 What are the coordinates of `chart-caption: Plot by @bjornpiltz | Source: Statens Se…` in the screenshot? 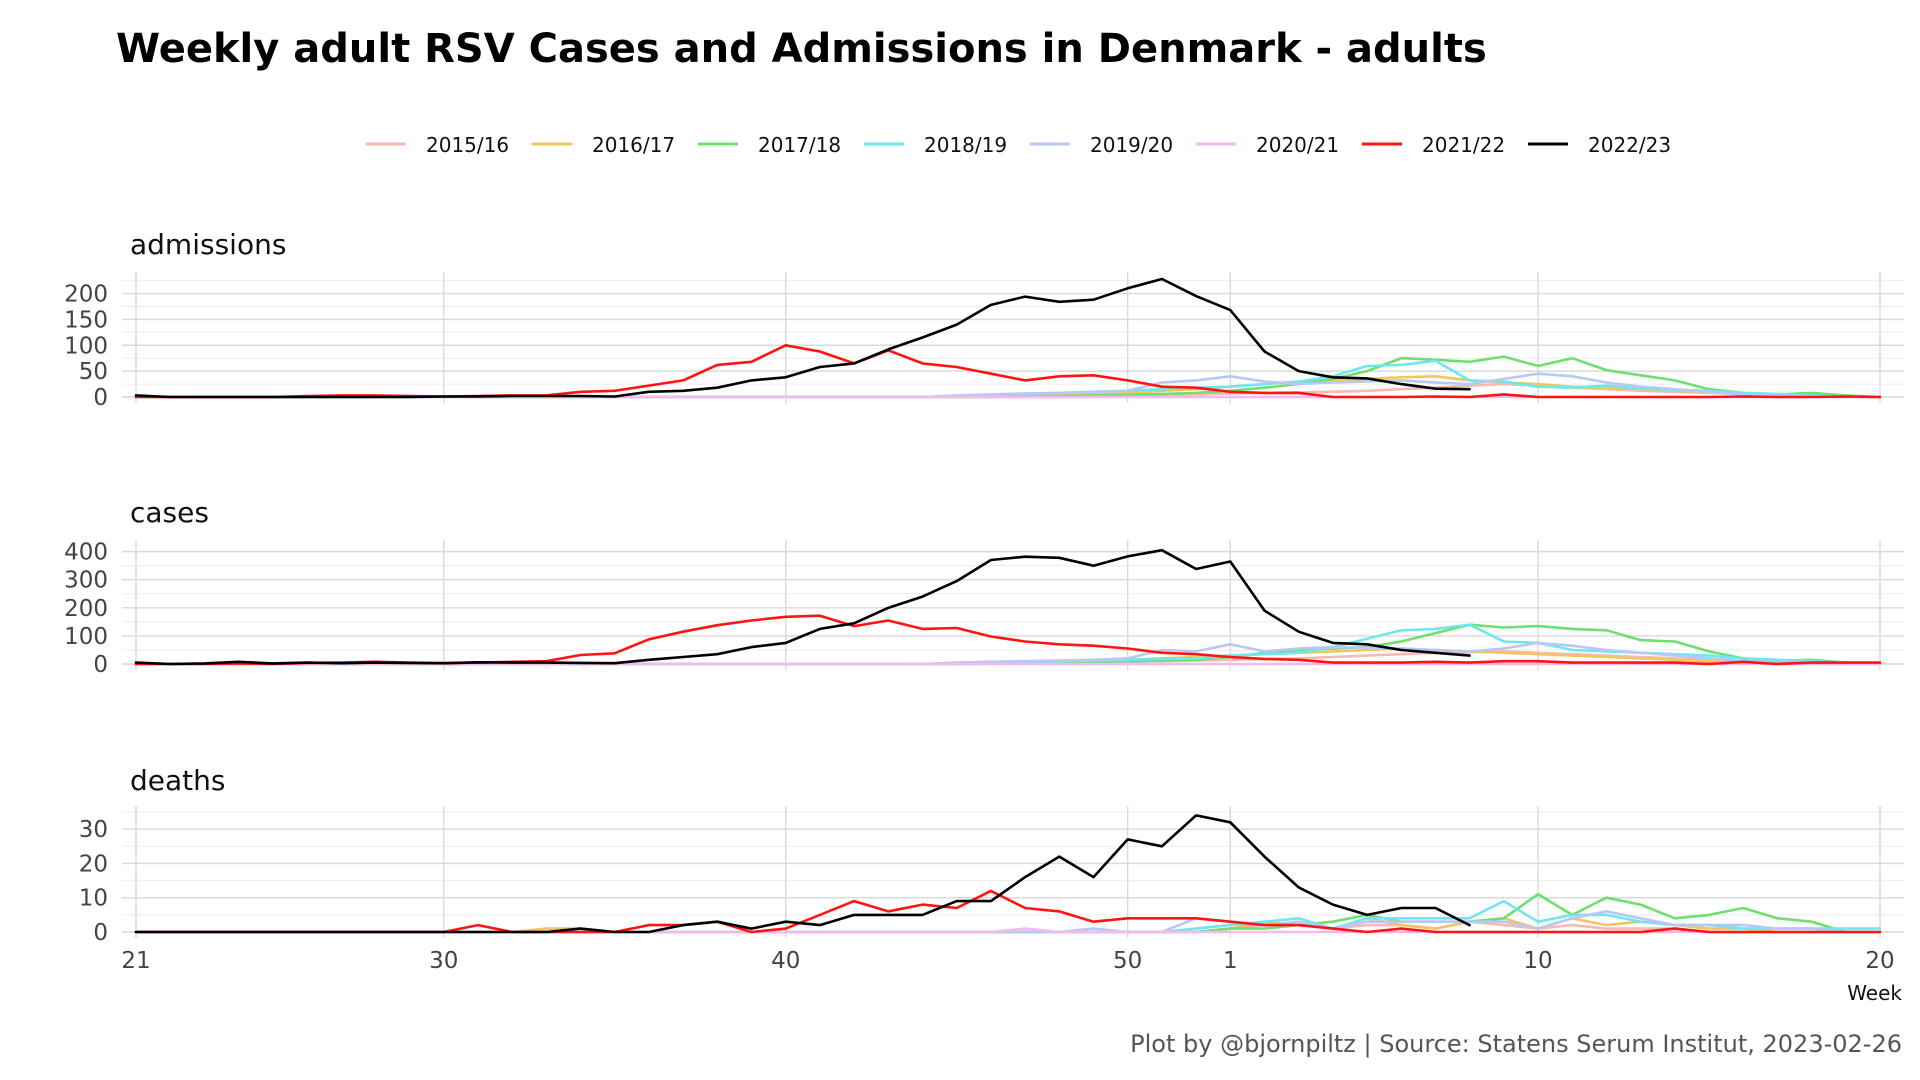 It's located at (1516, 1044).